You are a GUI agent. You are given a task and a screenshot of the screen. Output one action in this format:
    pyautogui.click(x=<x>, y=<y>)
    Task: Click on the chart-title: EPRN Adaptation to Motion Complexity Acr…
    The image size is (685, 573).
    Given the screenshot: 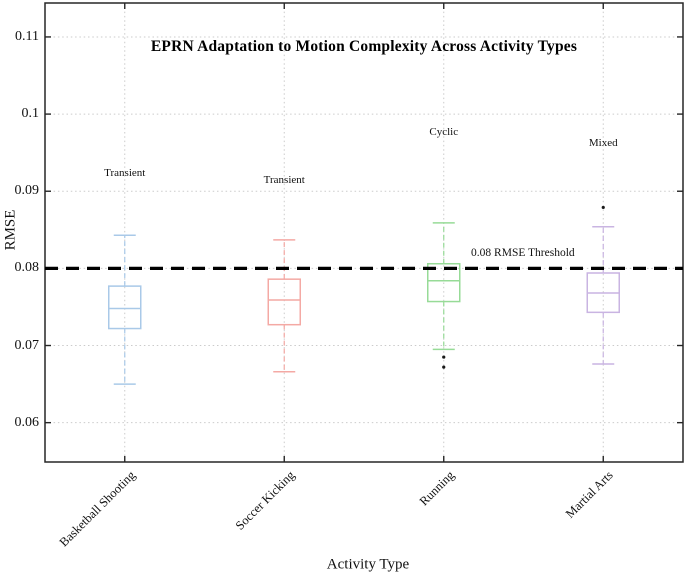 What is the action you would take?
    pyautogui.click(x=364, y=46)
    